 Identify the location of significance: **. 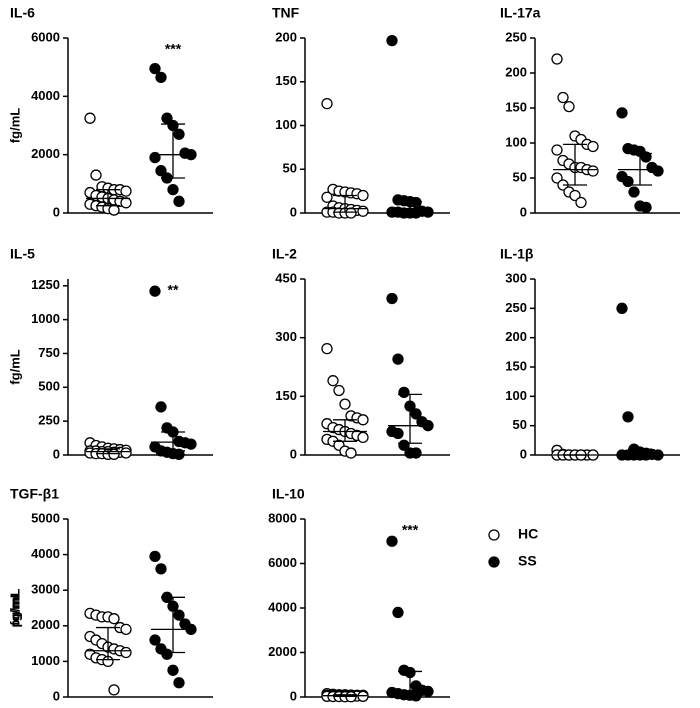
(173, 290).